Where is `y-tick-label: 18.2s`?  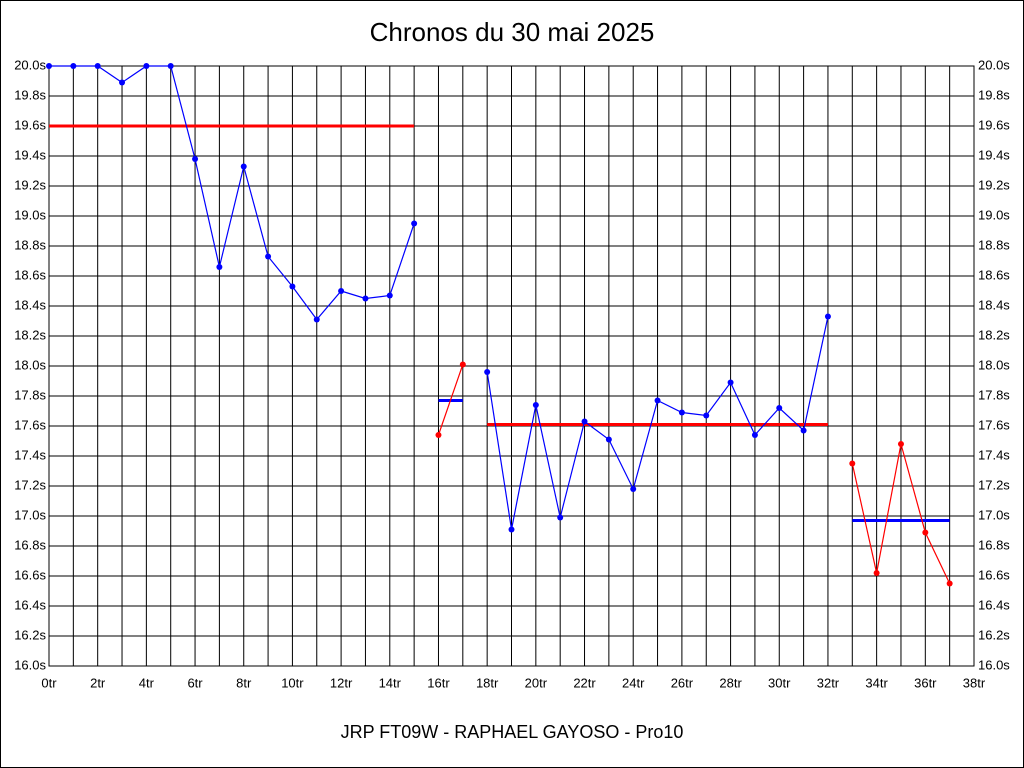 y-tick-label: 18.2s is located at coordinates (30, 334).